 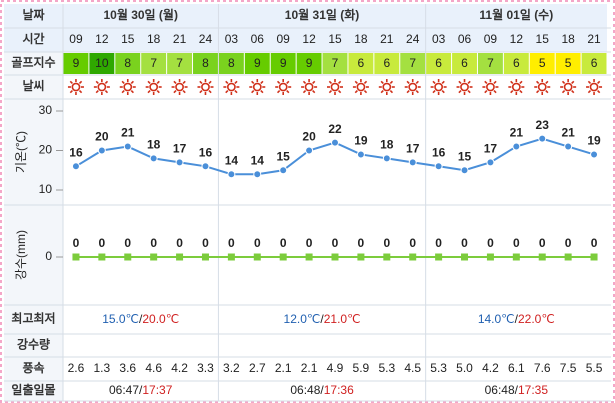 I want to click on row-label: 풍속, so click(x=33, y=368).